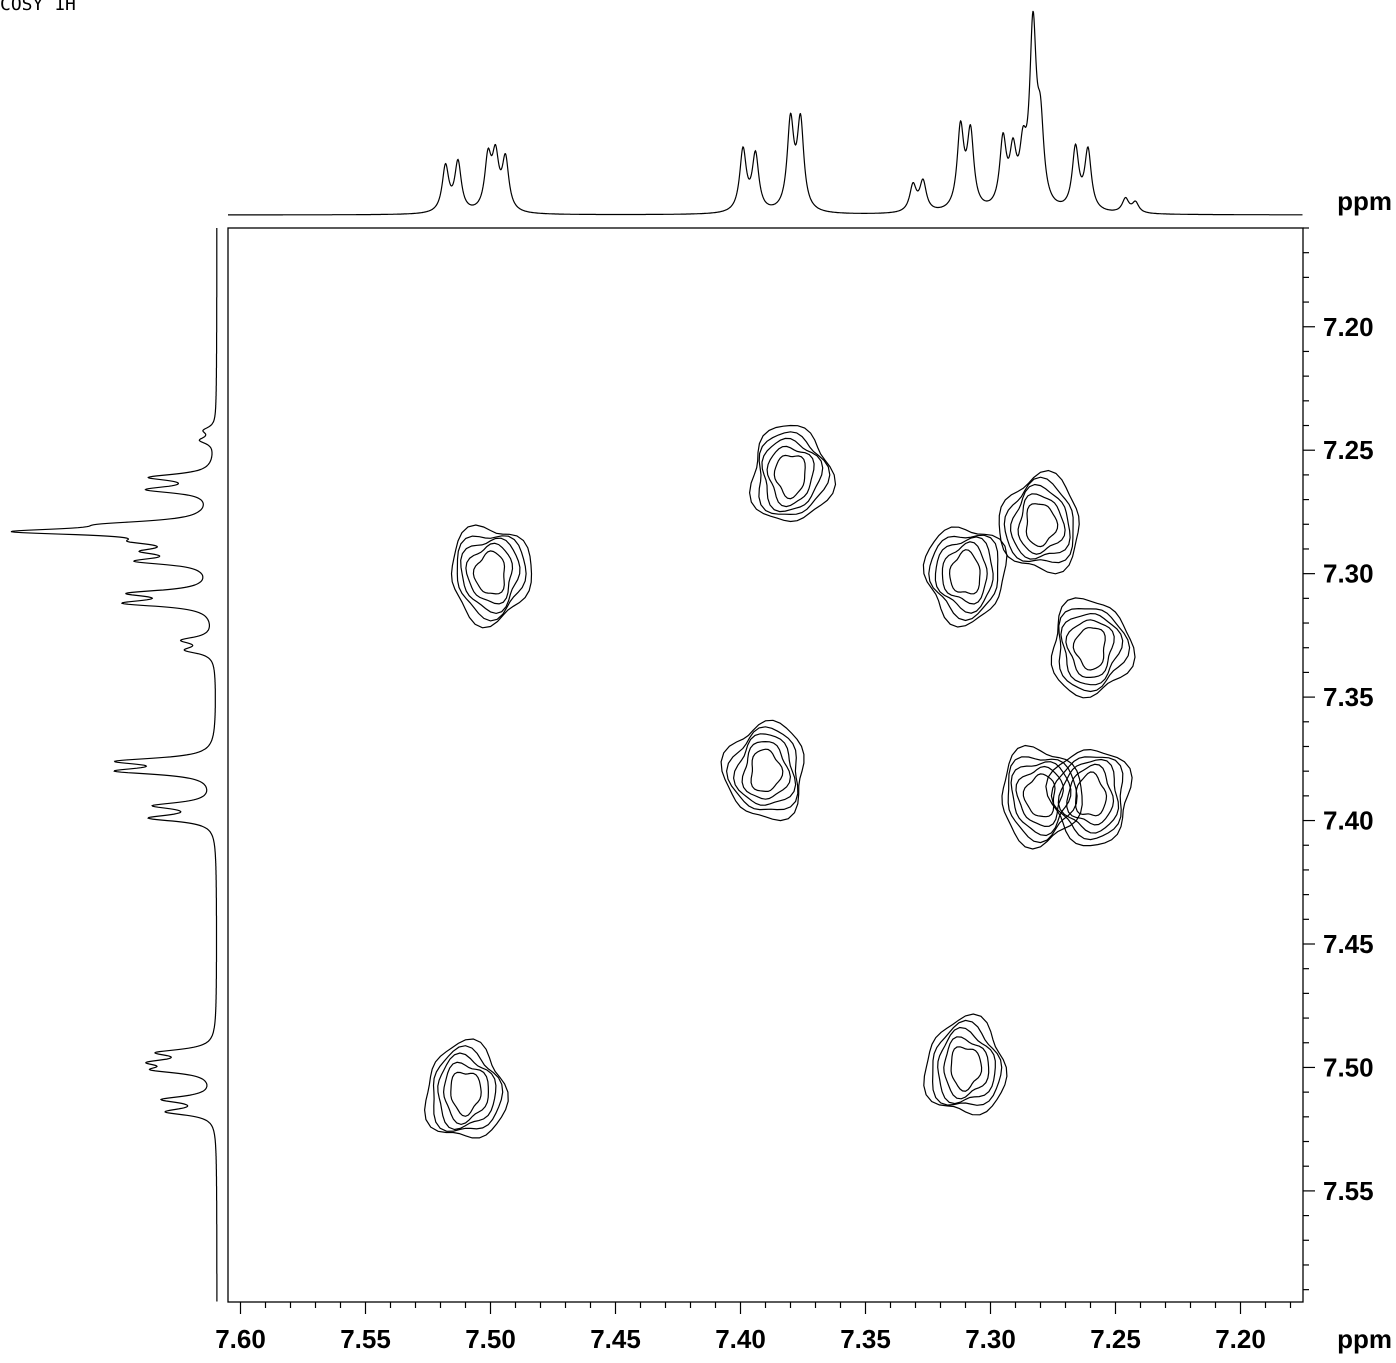  I want to click on y-tick-label: 7.50, so click(1348, 1067).